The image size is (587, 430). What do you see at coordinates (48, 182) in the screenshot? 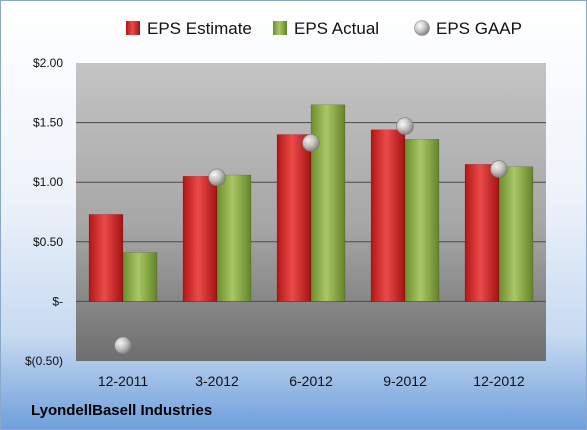
I see `y-tick-label: $1.00` at bounding box center [48, 182].